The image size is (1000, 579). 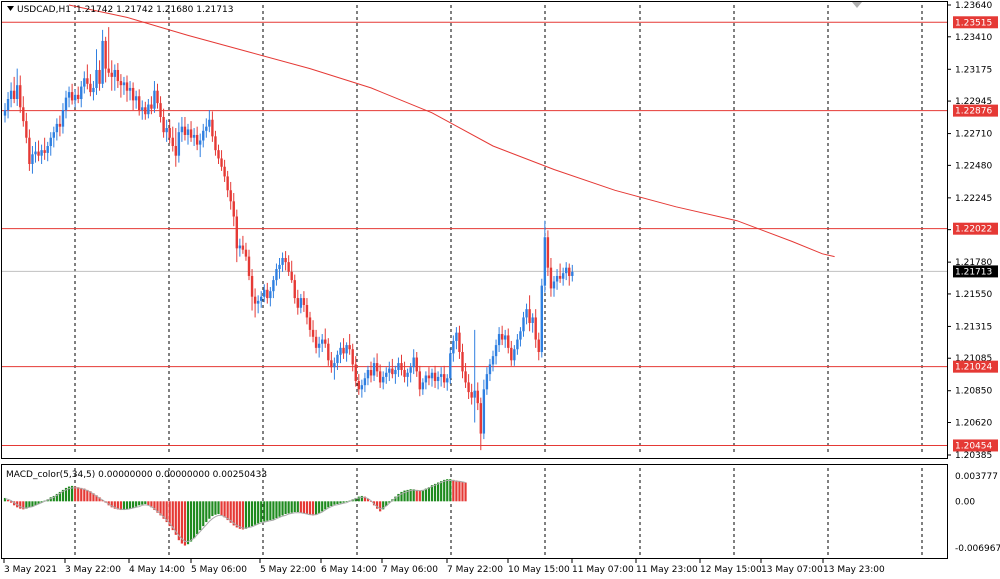 I want to click on price-tick-label: 1.22480, so click(x=973, y=166).